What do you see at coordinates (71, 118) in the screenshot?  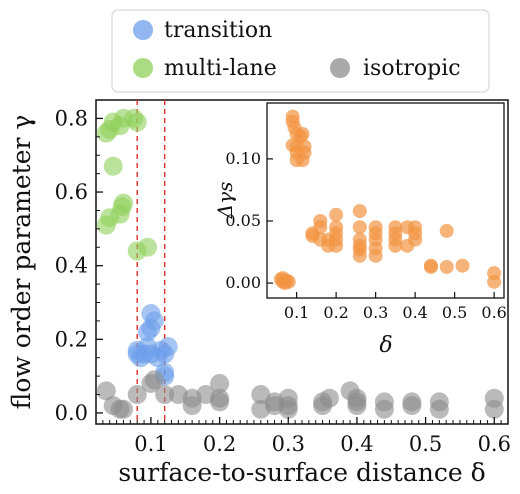 I see `main-y-tick-label: 0.8` at bounding box center [71, 118].